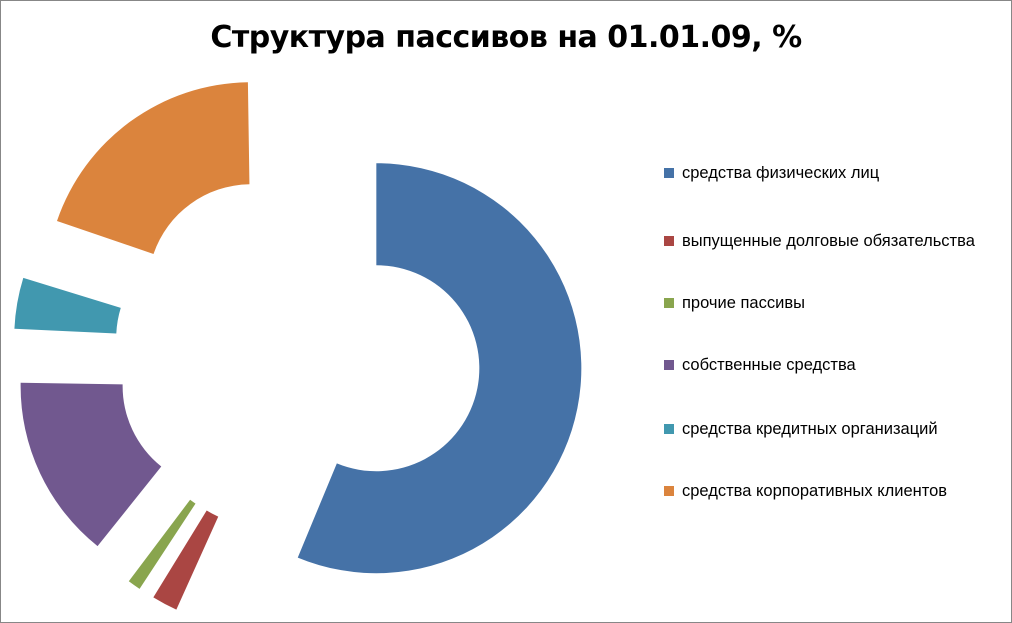 The image size is (1012, 623). Describe the element at coordinates (743, 303) in the screenshot. I see `legend-label: прочие пассивы` at that location.